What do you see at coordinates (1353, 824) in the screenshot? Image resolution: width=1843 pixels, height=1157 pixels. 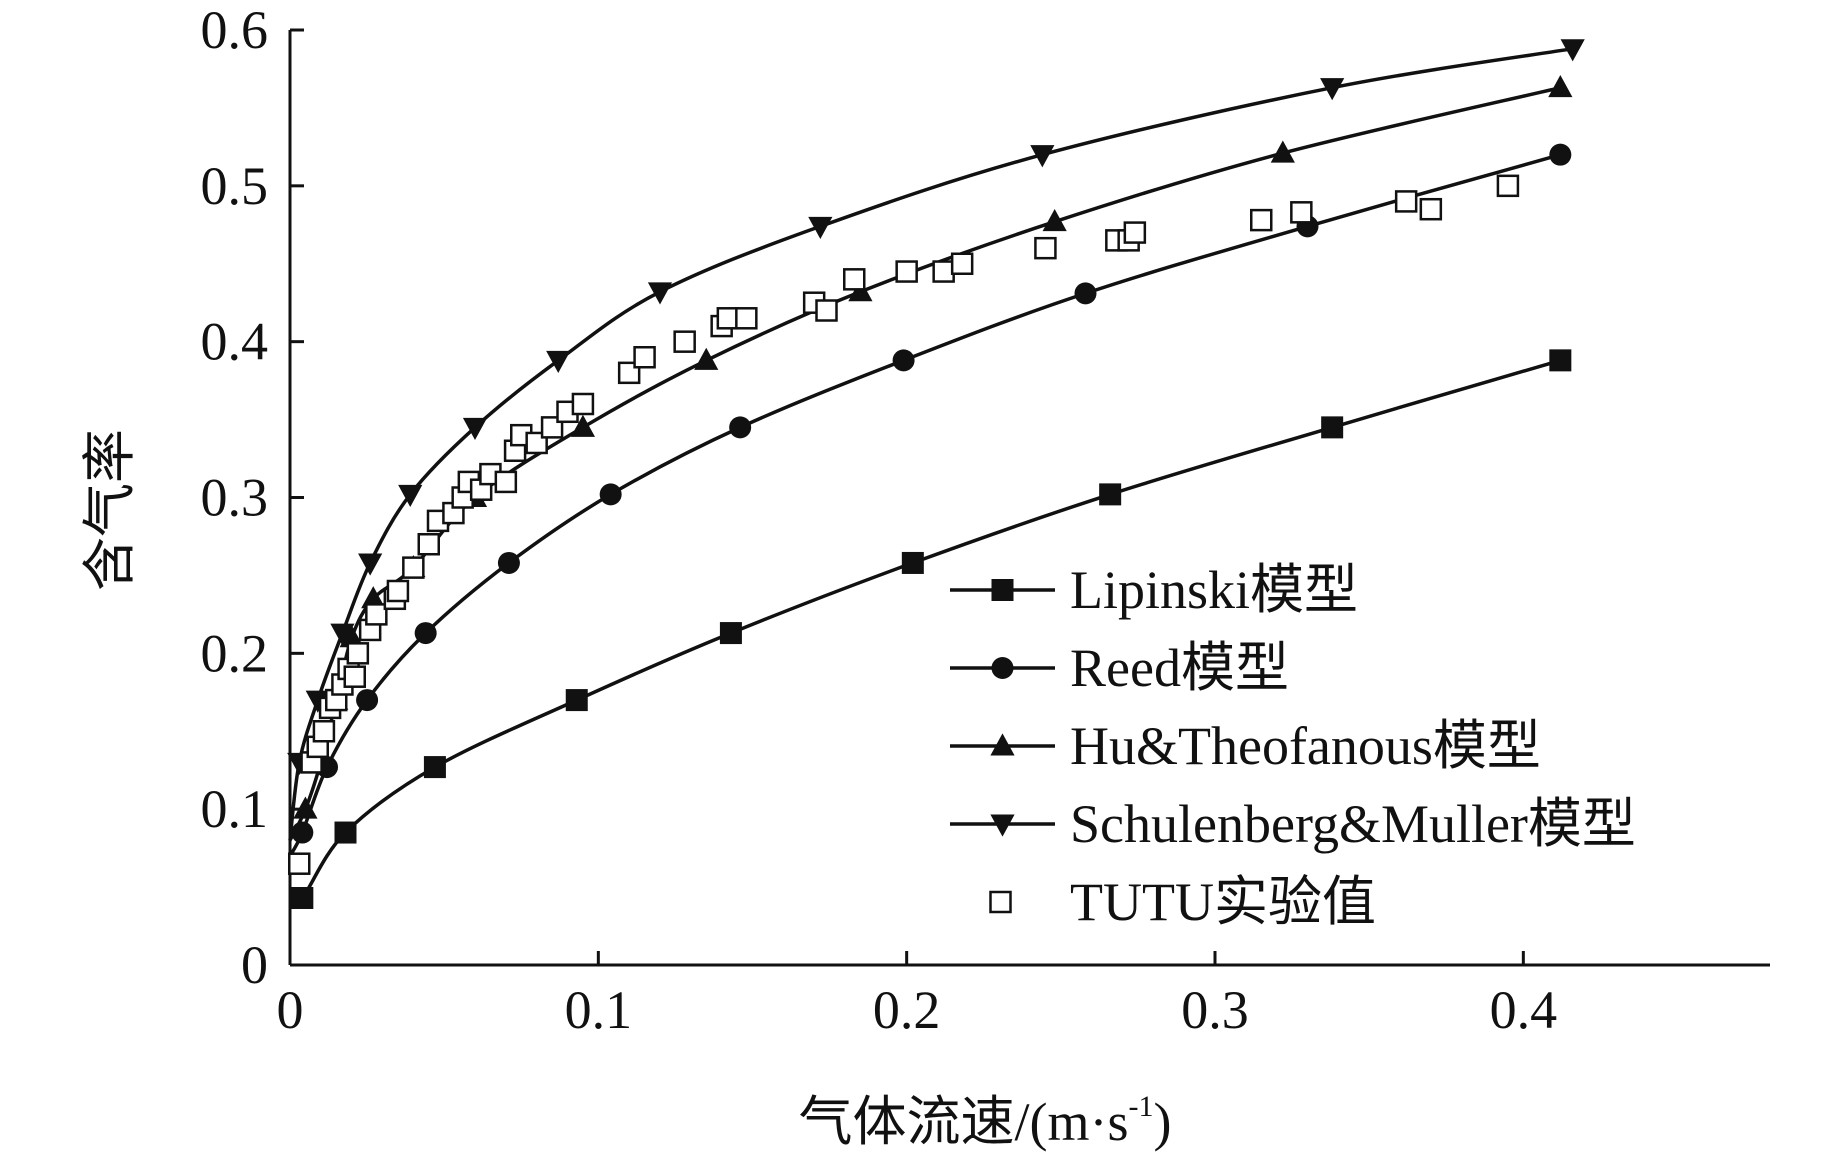 I see `legend-label: Schulenberg&Muller模型` at bounding box center [1353, 824].